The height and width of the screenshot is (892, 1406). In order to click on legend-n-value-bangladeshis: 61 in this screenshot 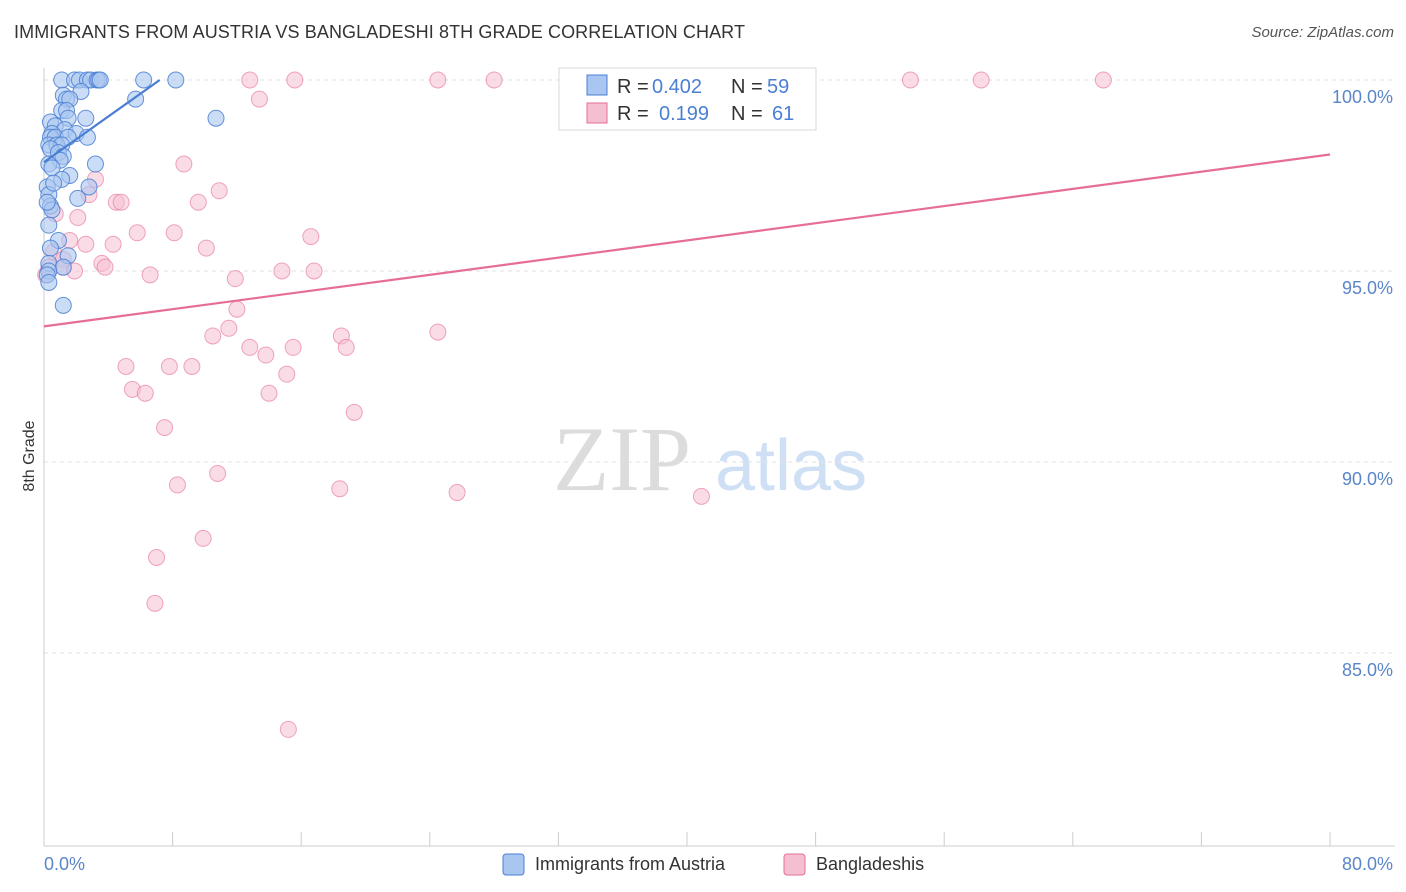, I will do `click(783, 114)`.